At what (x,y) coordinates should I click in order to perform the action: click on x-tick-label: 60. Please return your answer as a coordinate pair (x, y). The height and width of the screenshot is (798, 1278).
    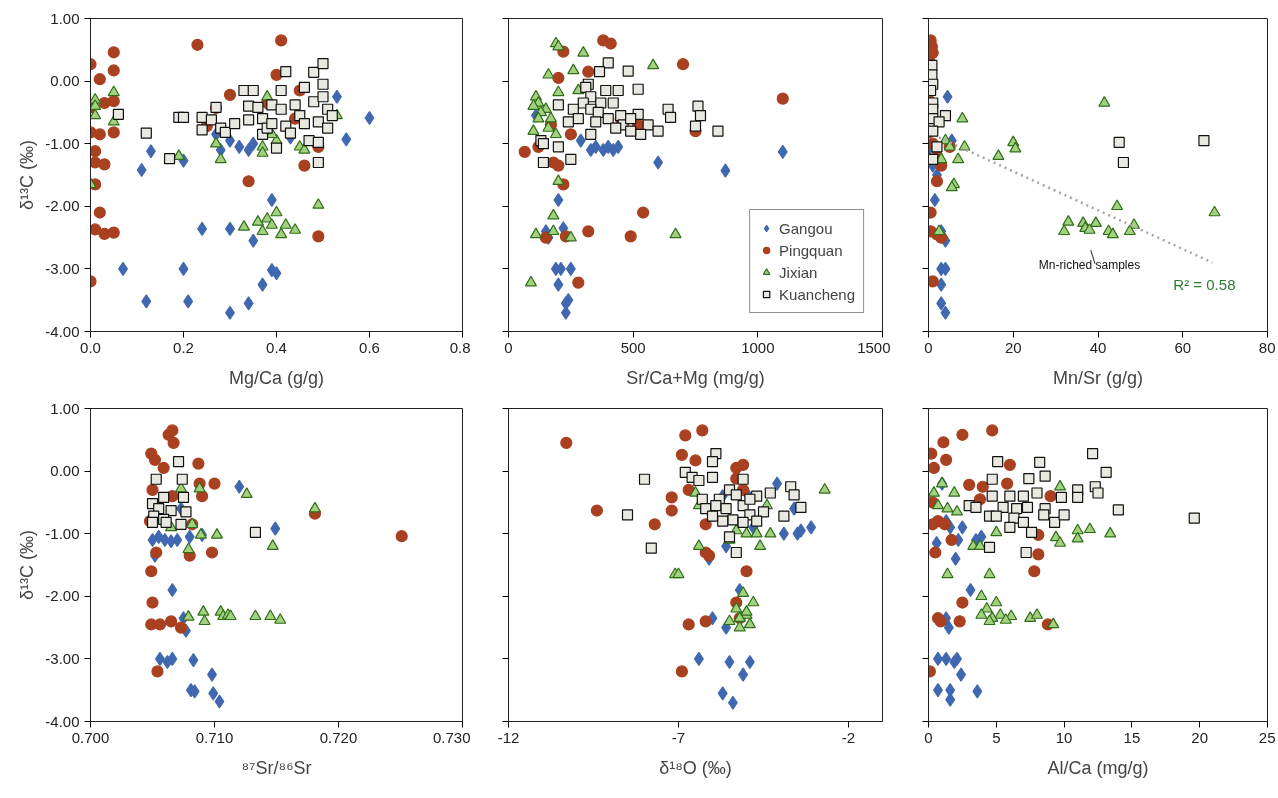
    Looking at the image, I should click on (1183, 347).